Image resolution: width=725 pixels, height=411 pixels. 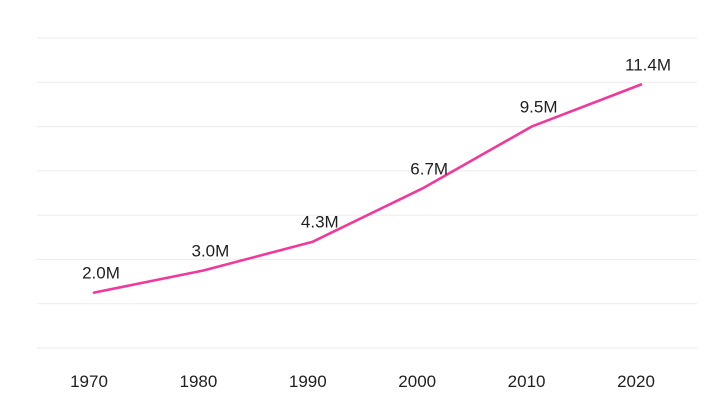 I want to click on x-tick-label: 2000, so click(x=417, y=381).